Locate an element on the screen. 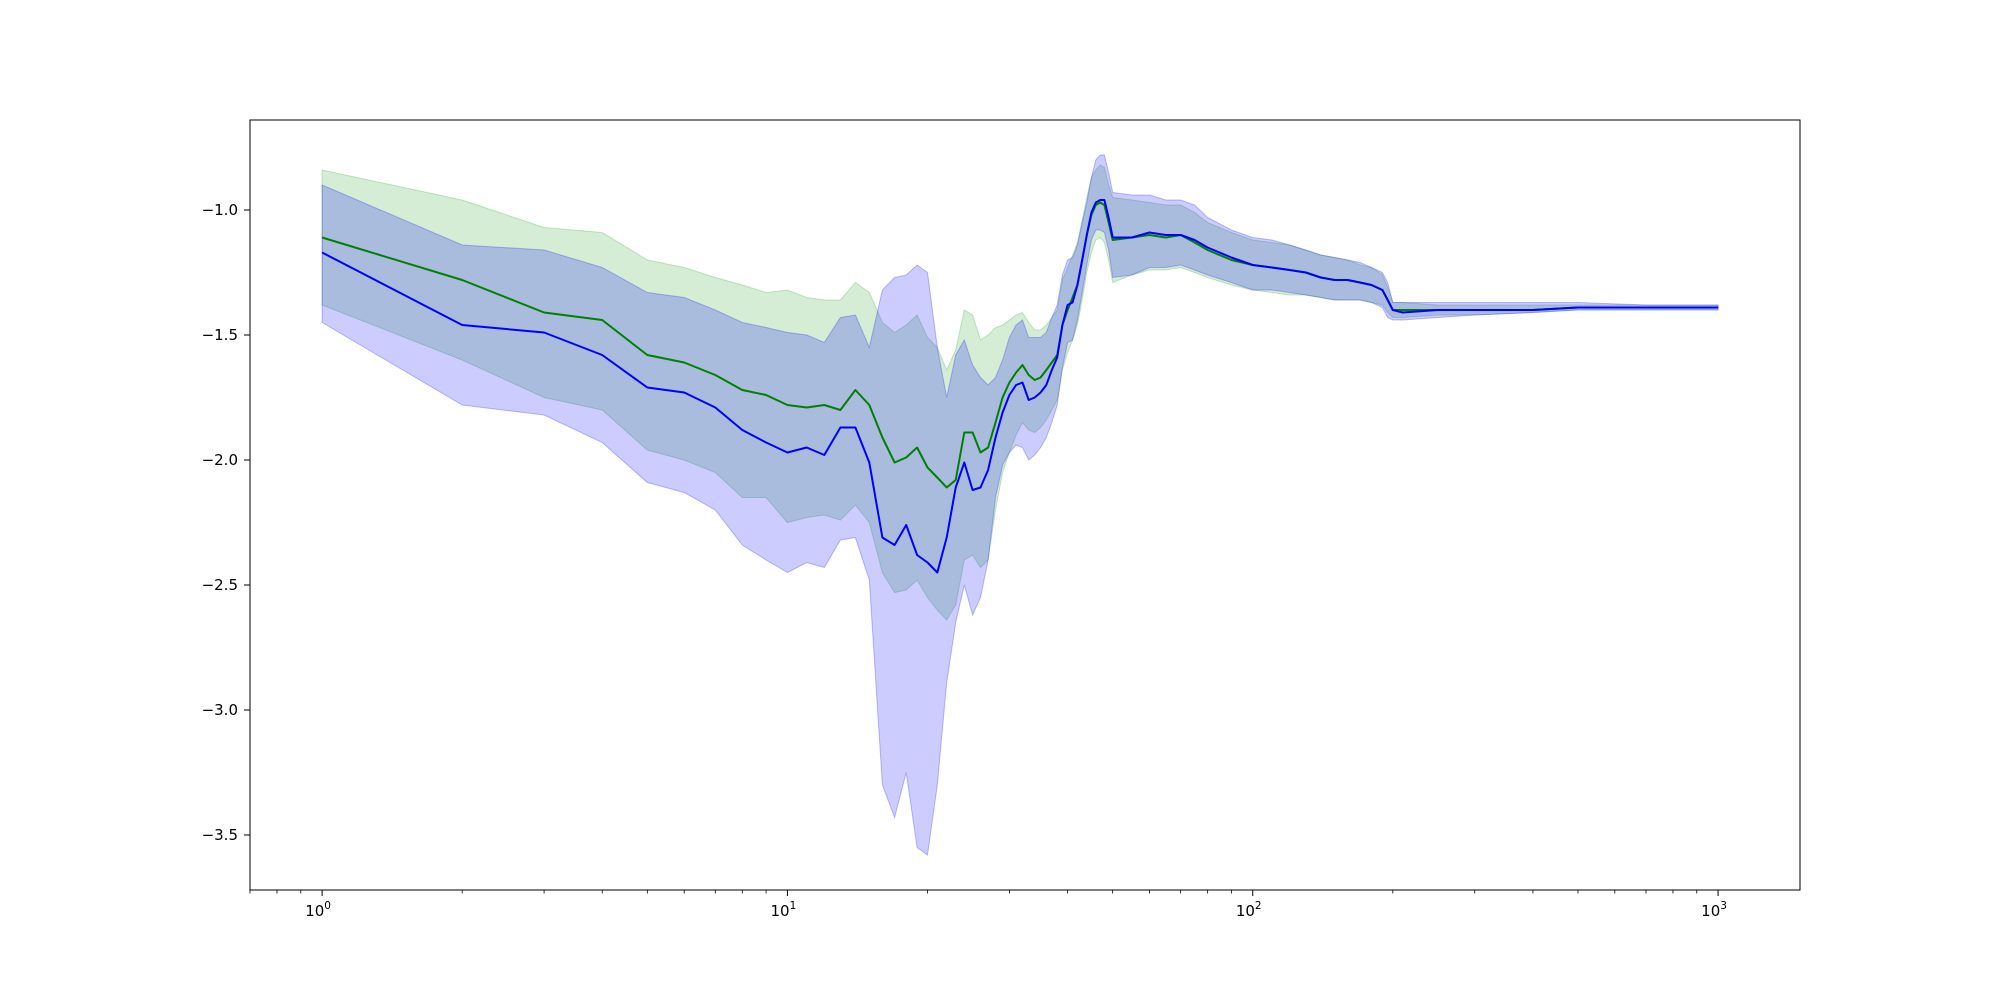 This screenshot has width=2000, height=1000. y-tick-label: −1.0 is located at coordinates (220, 210).